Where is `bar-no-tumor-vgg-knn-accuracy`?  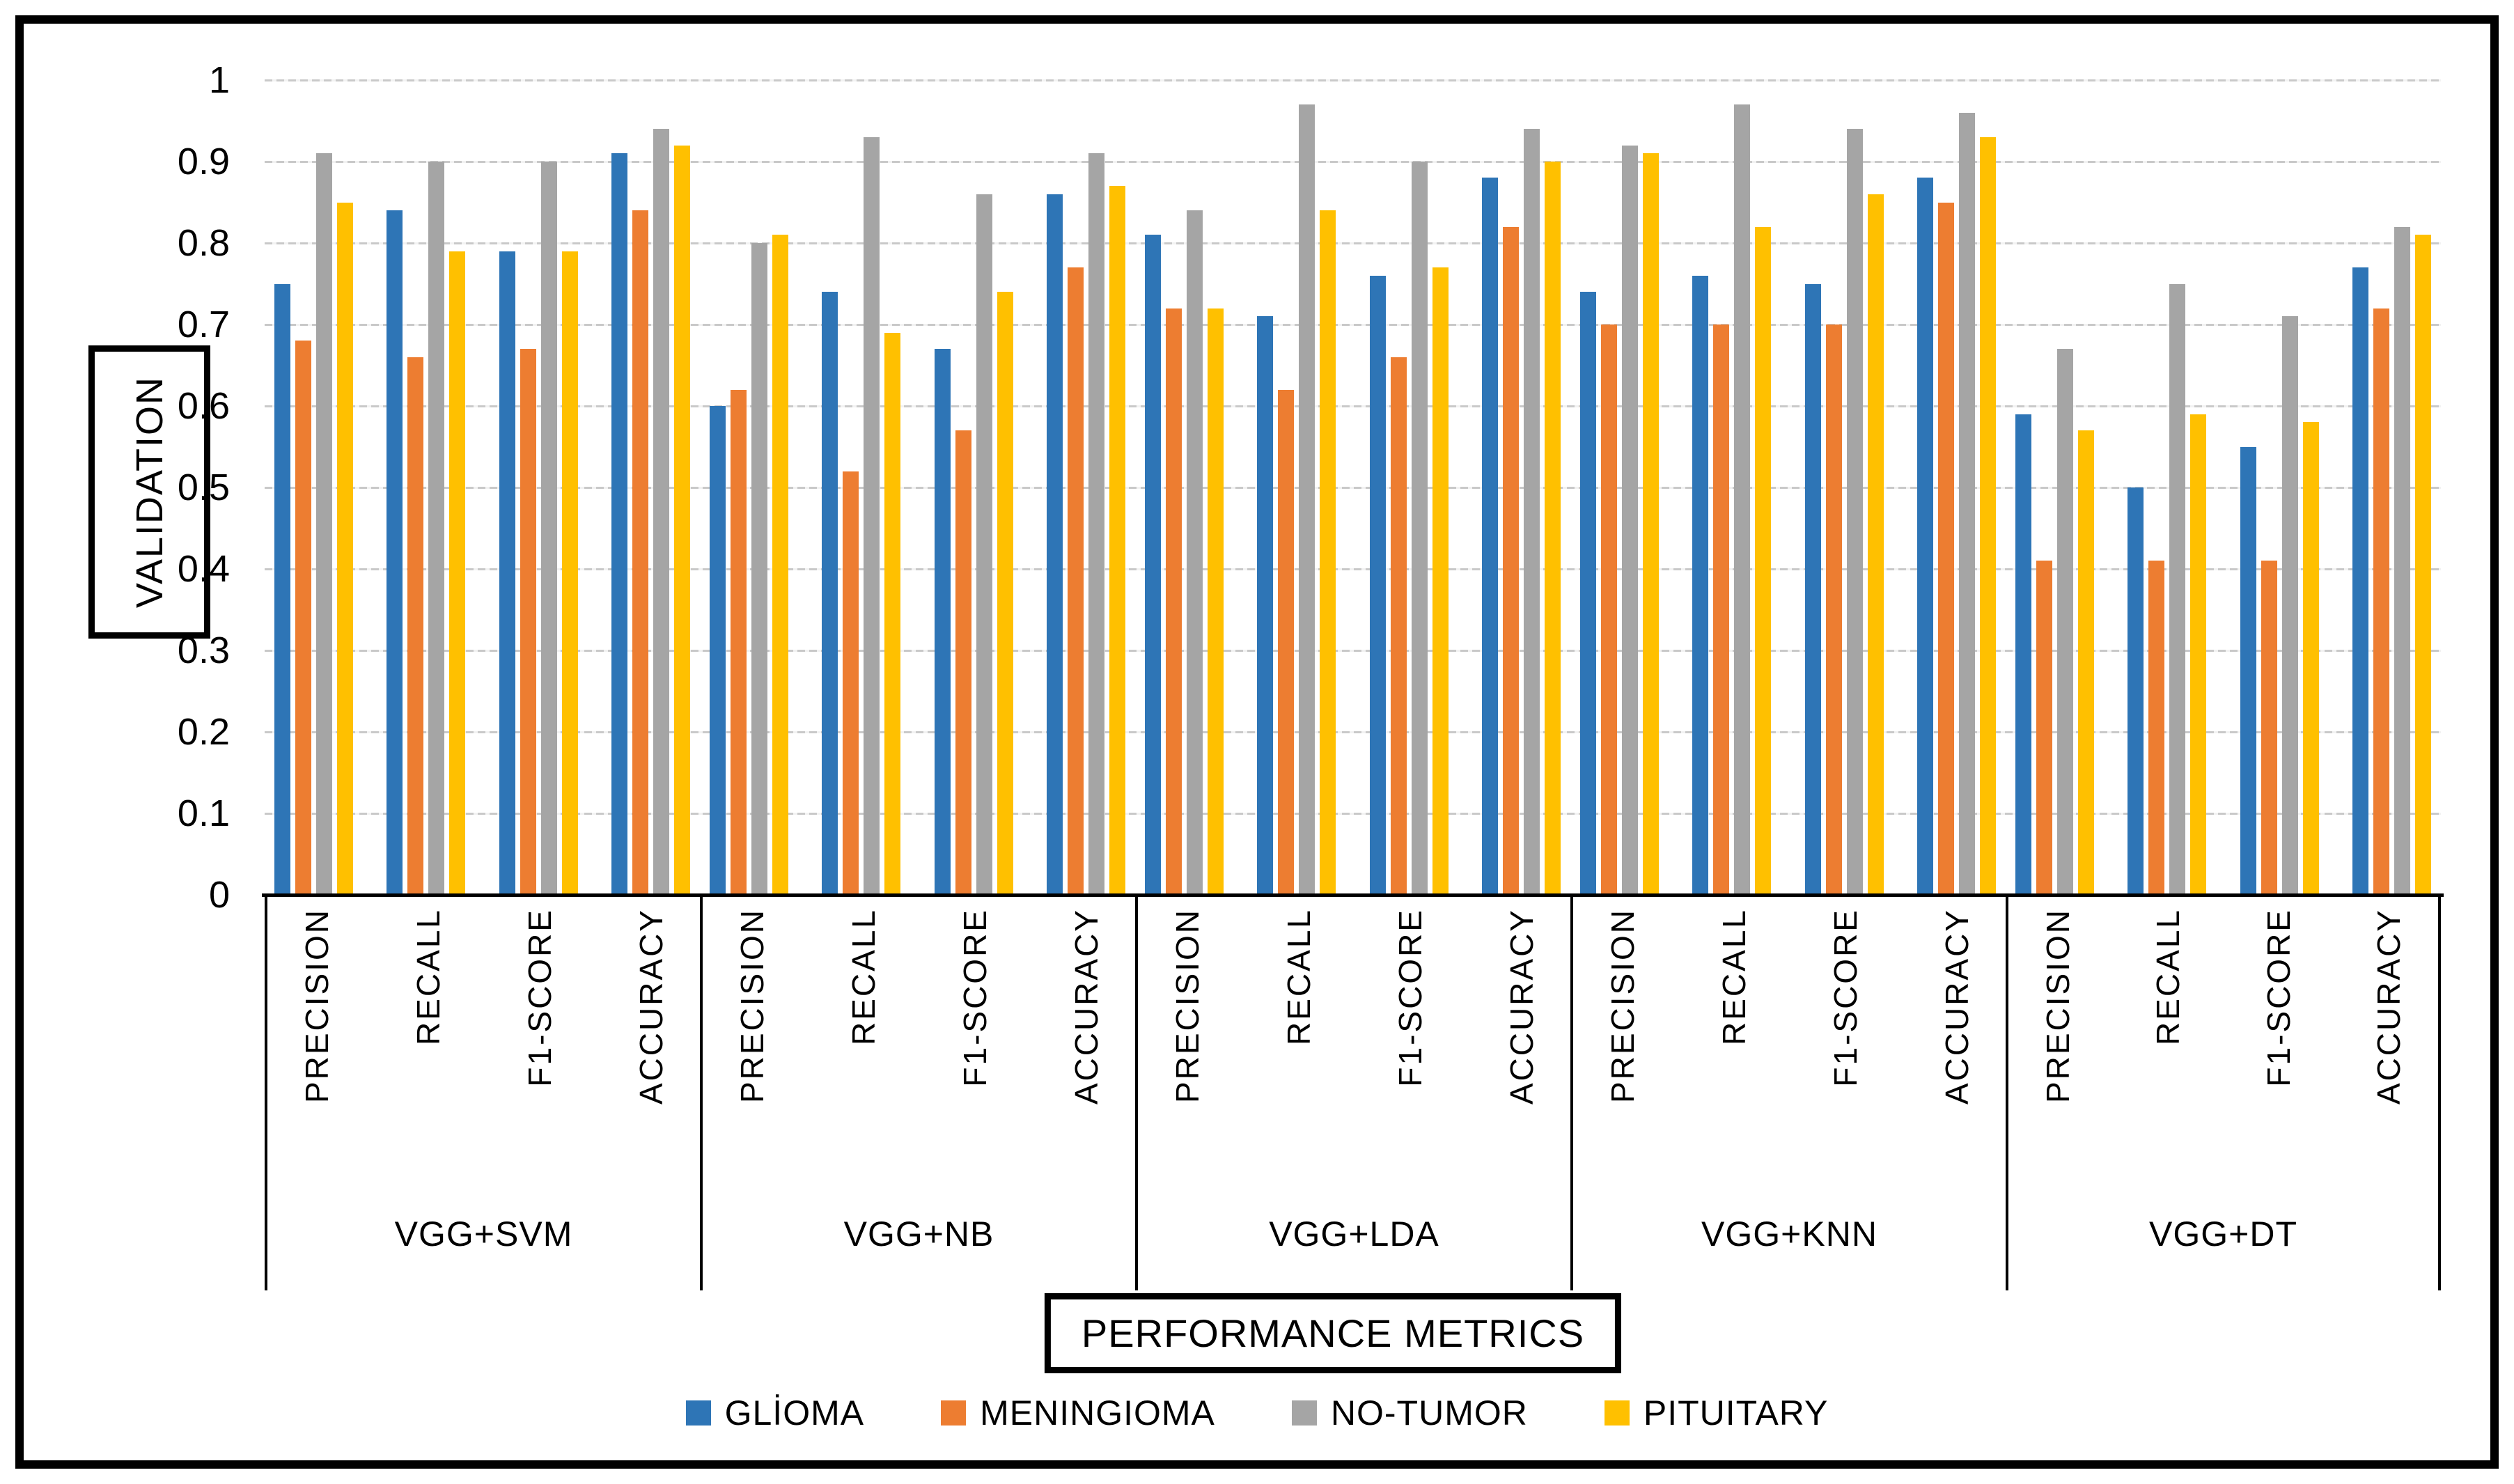 bar-no-tumor-vgg-knn-accuracy is located at coordinates (1966, 503).